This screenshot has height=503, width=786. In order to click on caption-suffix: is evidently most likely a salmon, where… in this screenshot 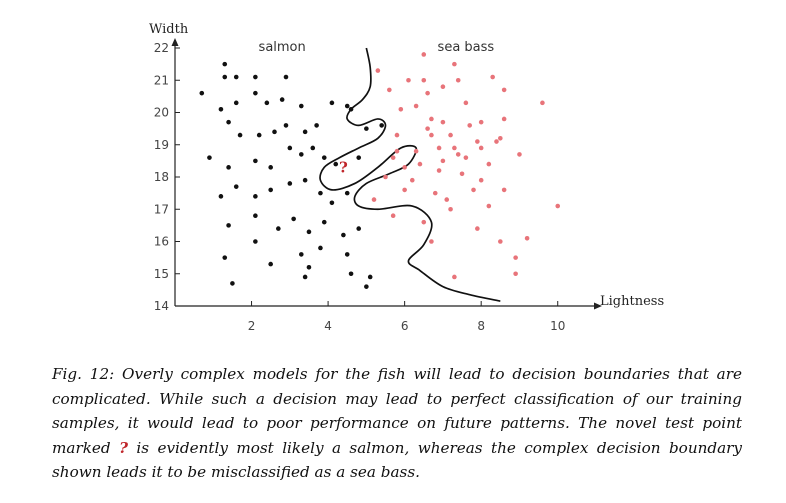, I will do `click(397, 460)`.